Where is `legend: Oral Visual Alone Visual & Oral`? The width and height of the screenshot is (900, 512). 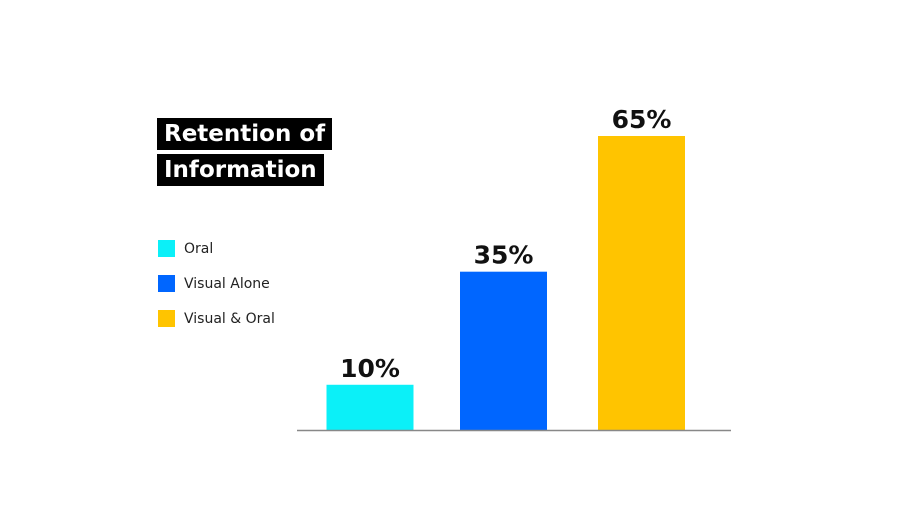
legend: Oral Visual Alone Visual & Oral is located at coordinates (216, 283).